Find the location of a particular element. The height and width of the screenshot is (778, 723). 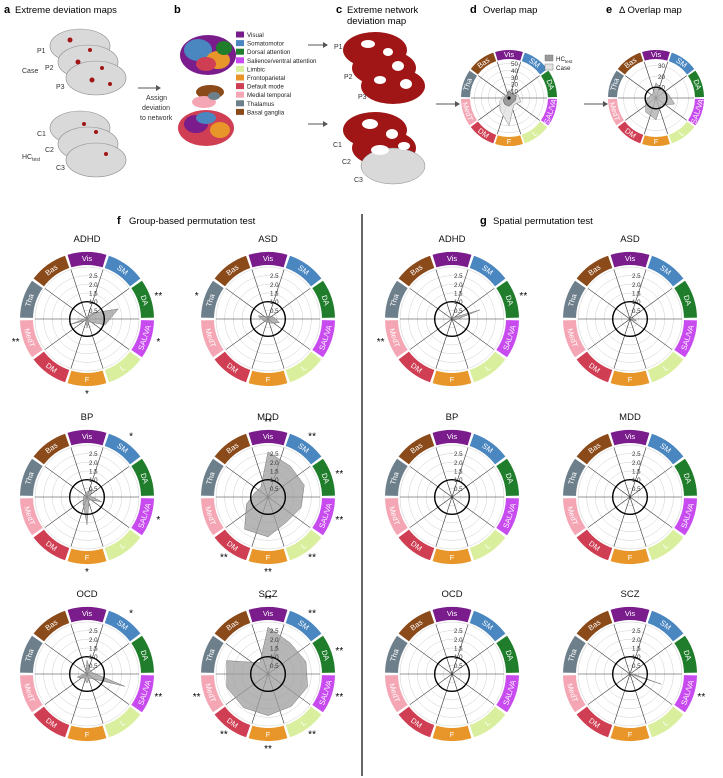

radial-tick-label: 10 is located at coordinates (514, 92).